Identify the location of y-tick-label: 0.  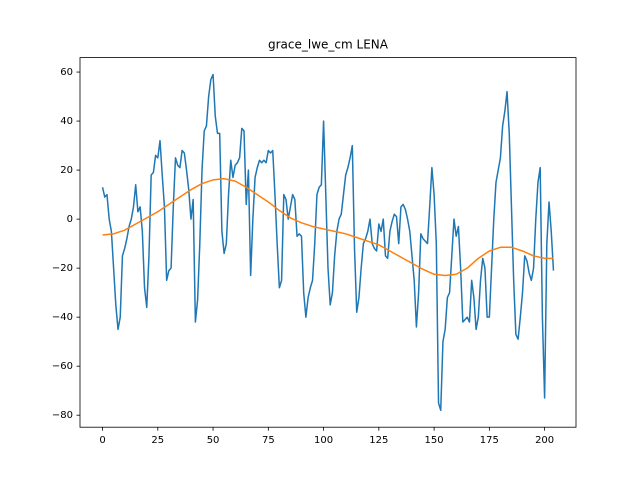
(70, 219).